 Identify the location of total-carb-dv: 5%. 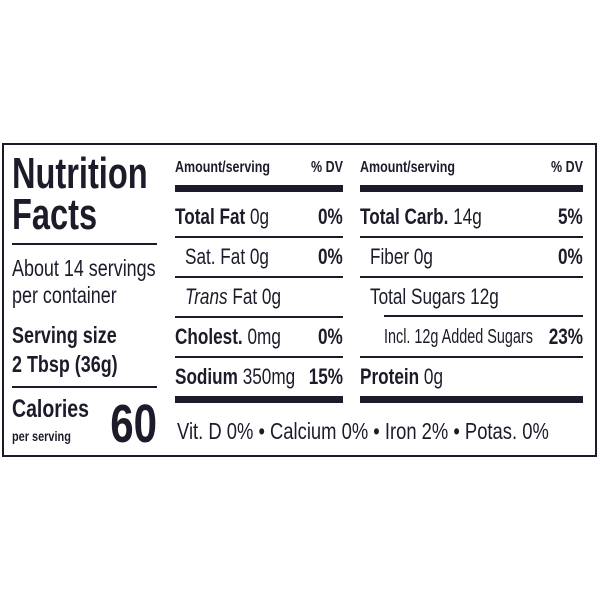
(570, 216).